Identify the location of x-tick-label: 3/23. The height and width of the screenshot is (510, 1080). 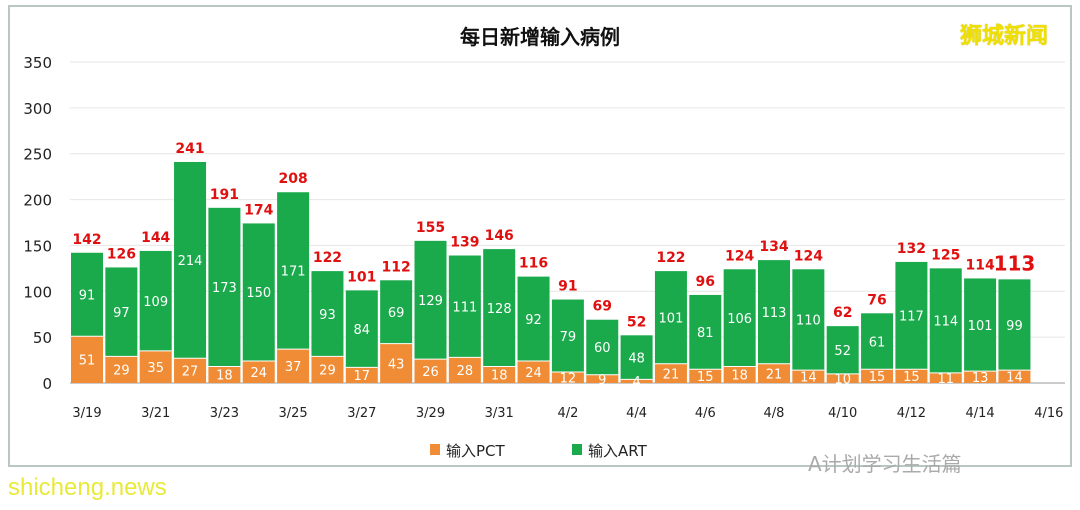
(224, 413).